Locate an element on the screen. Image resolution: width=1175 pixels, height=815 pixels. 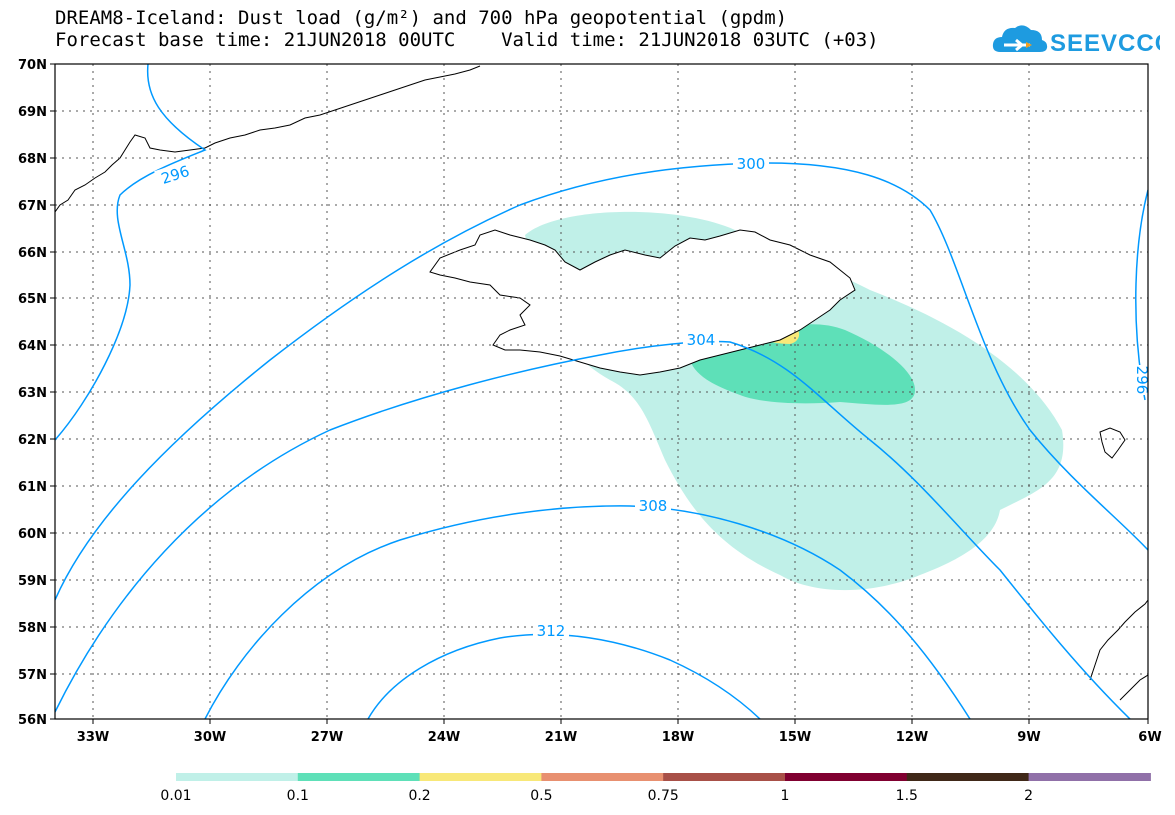
lon-label: 15W is located at coordinates (795, 737).